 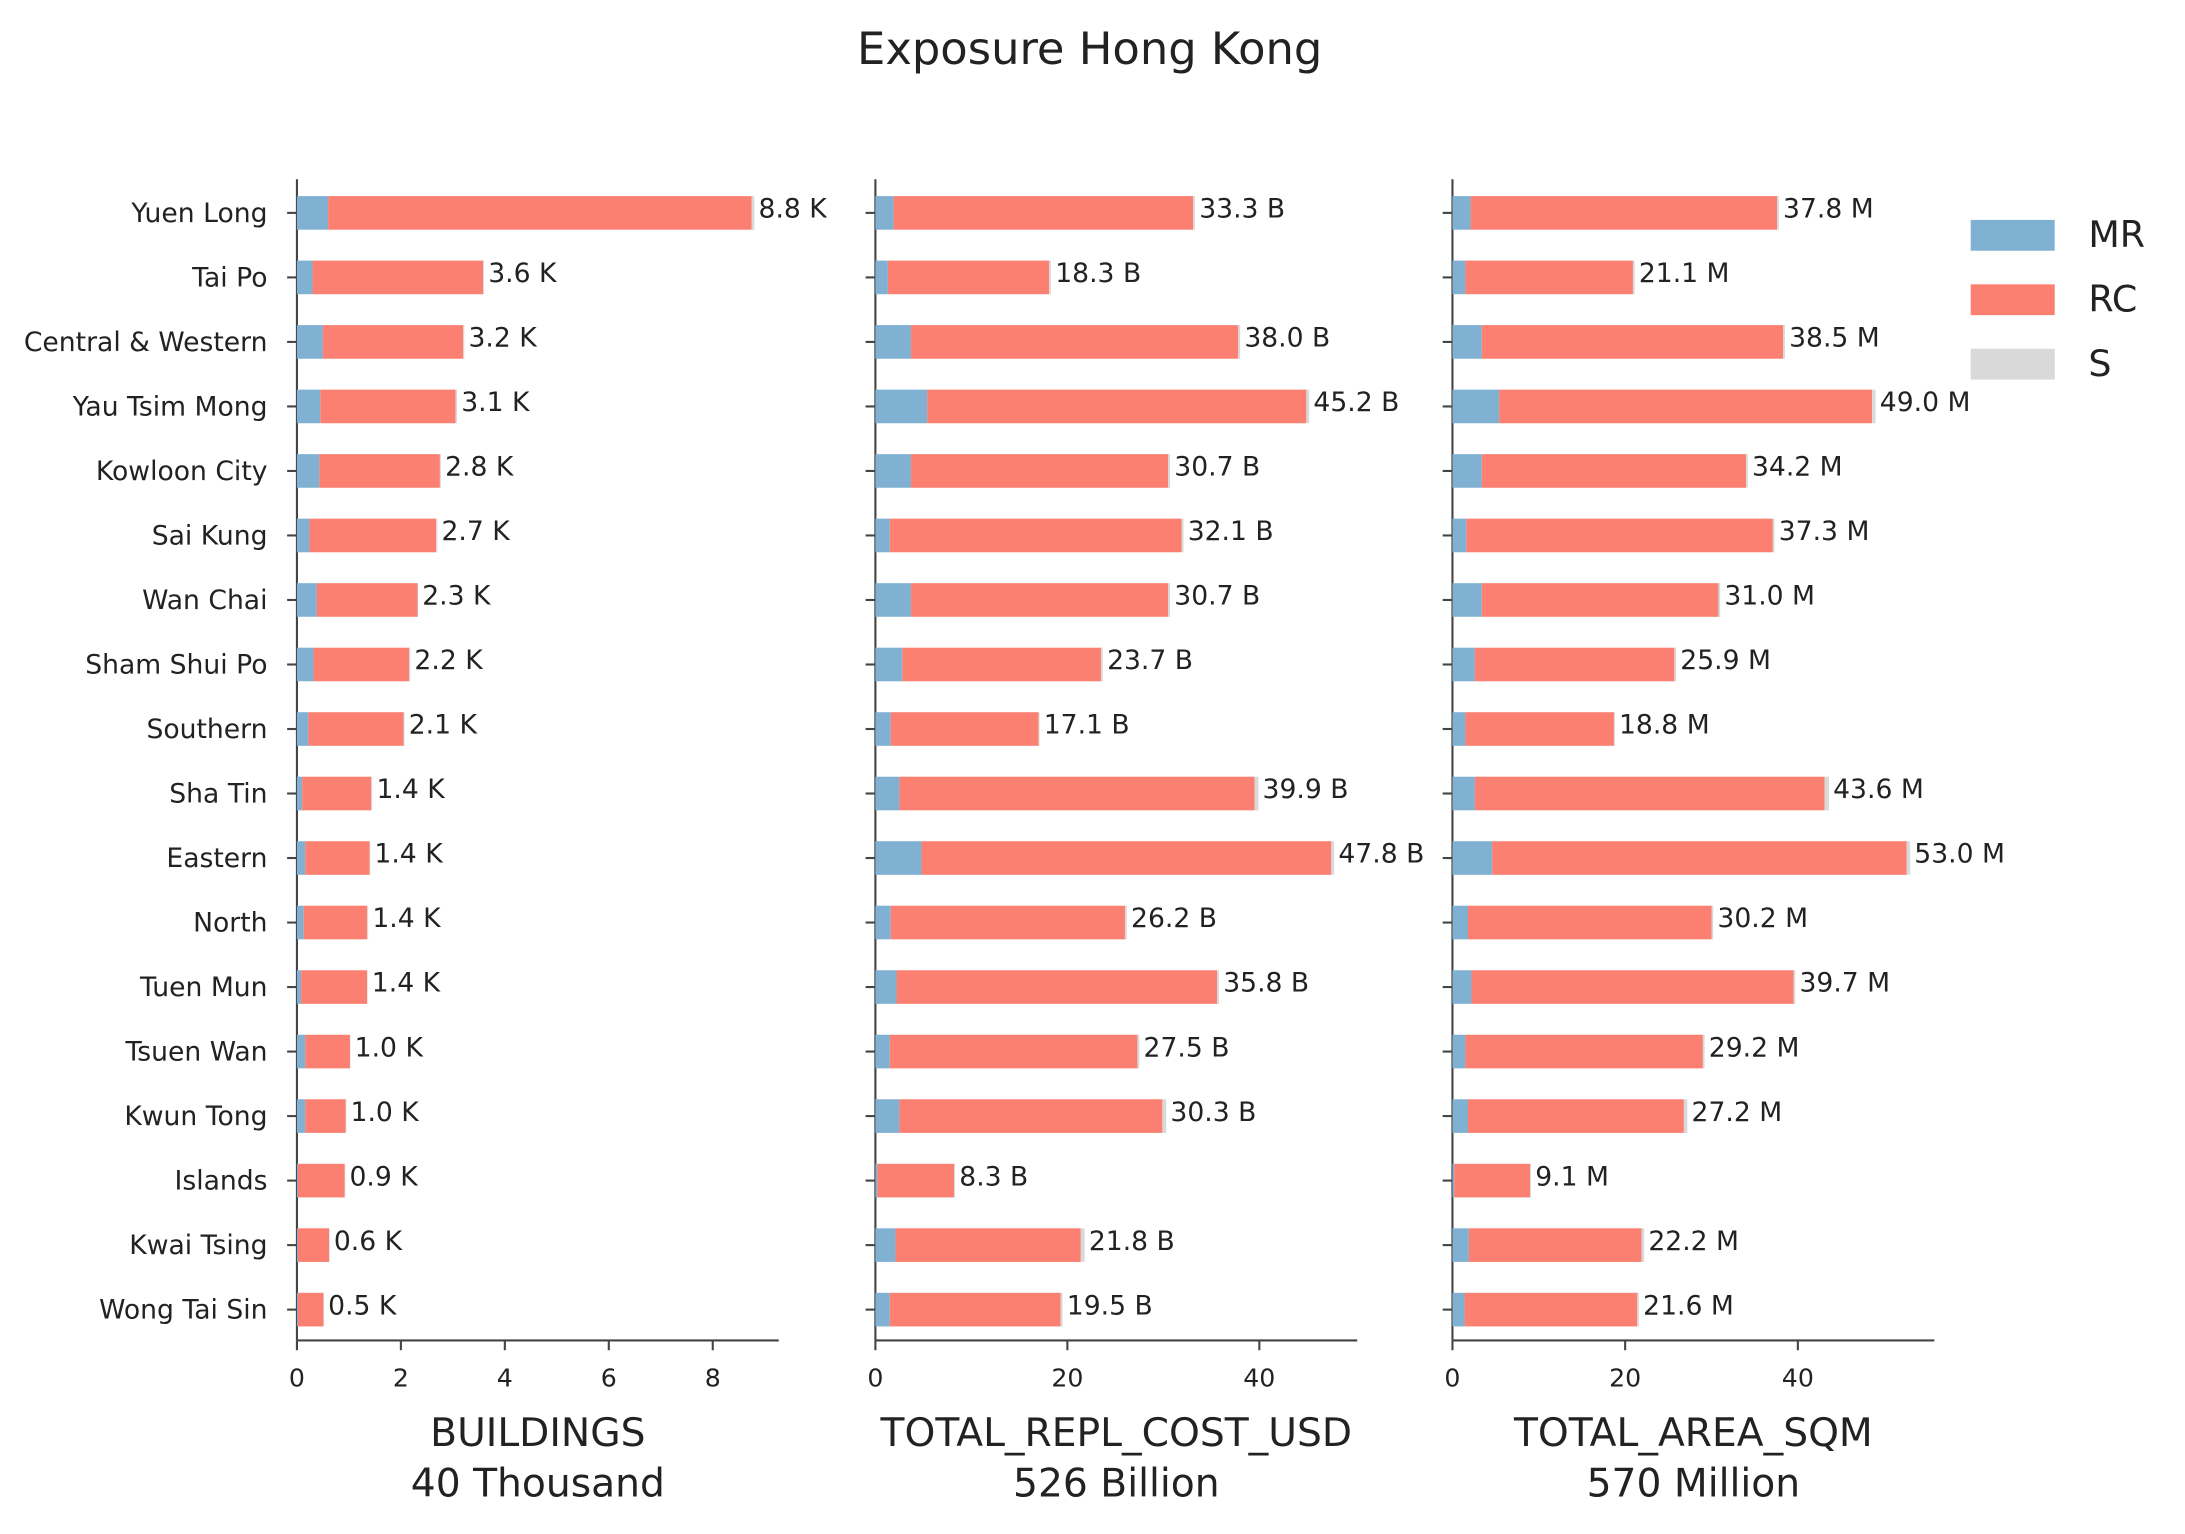 I want to click on x-axis-label: BUILDINGS, so click(x=537, y=1433).